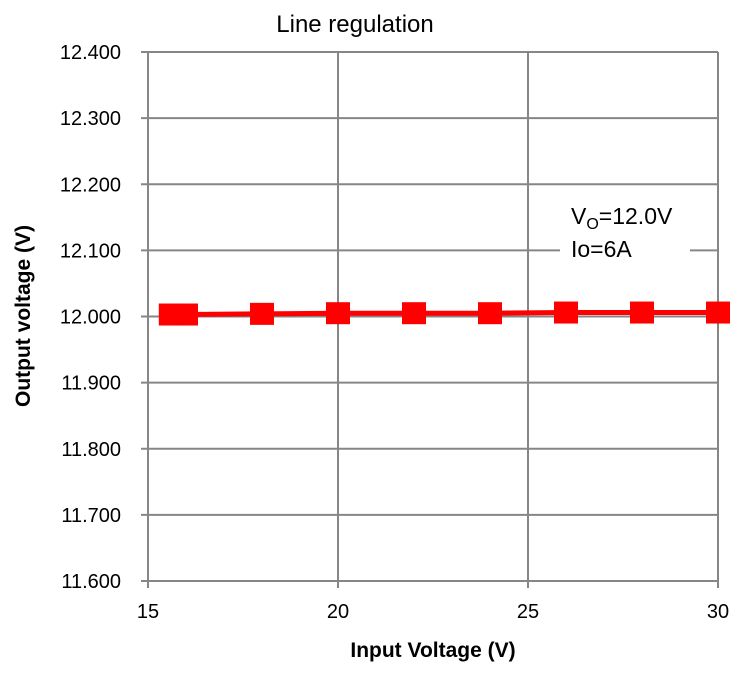 The image size is (746, 678). What do you see at coordinates (444, 313) in the screenshot?
I see `series` at bounding box center [444, 313].